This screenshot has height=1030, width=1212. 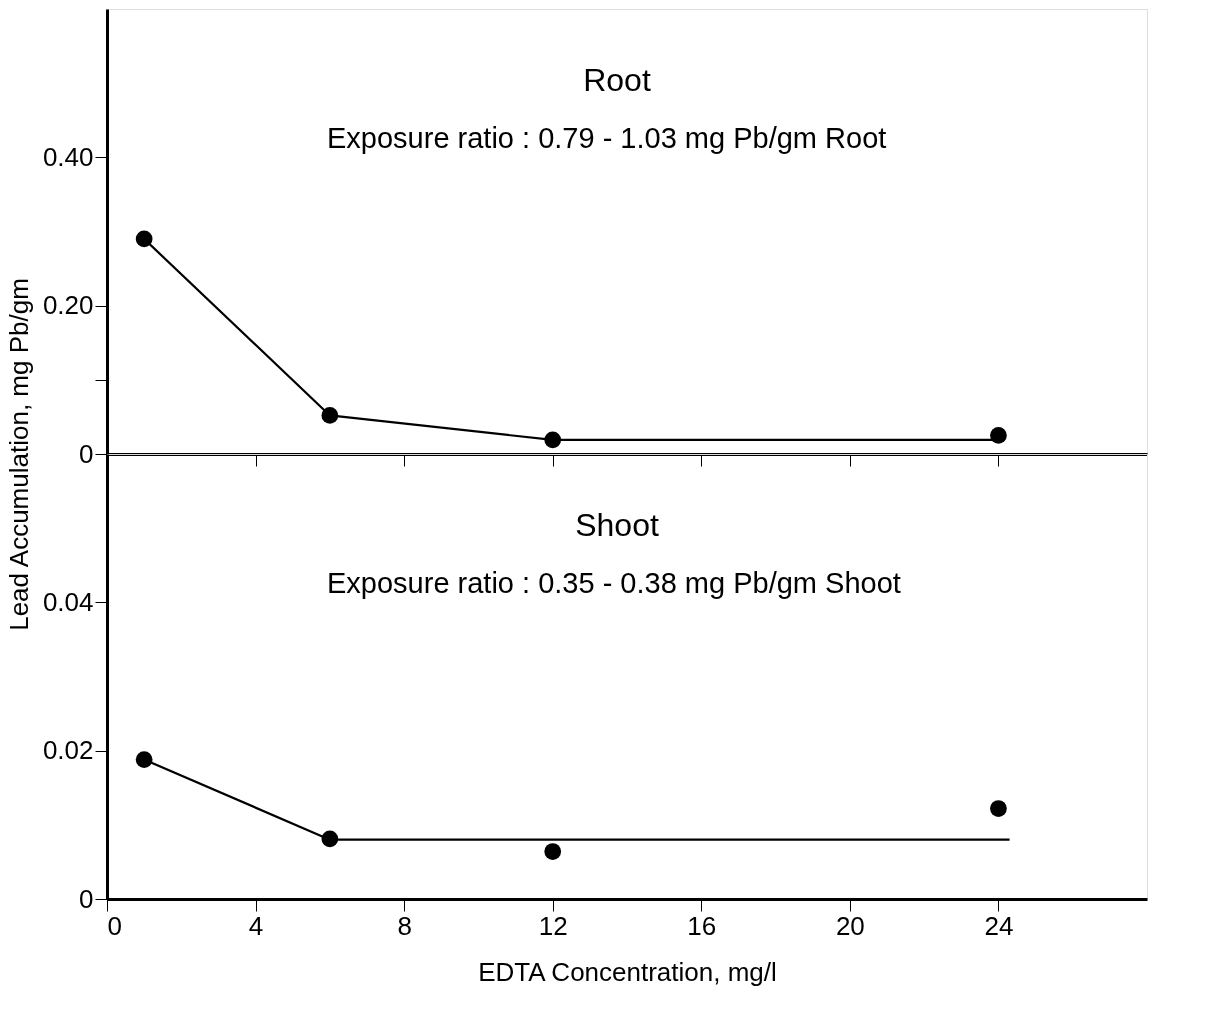 What do you see at coordinates (114, 925) in the screenshot?
I see `x-tick-label: 0` at bounding box center [114, 925].